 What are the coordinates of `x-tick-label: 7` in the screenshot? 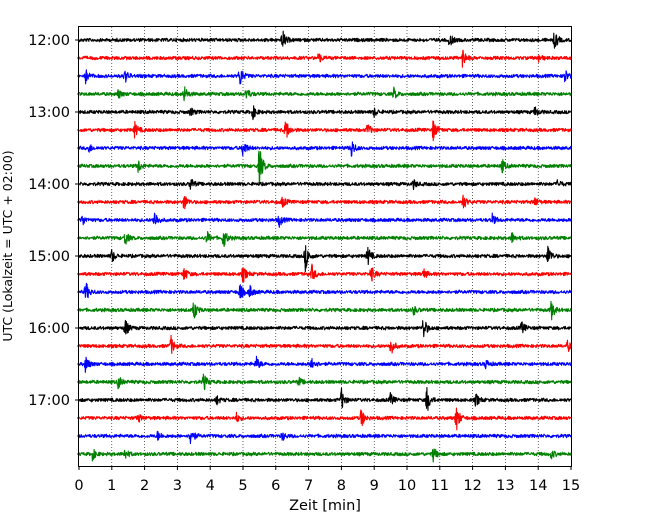 It's located at (308, 486).